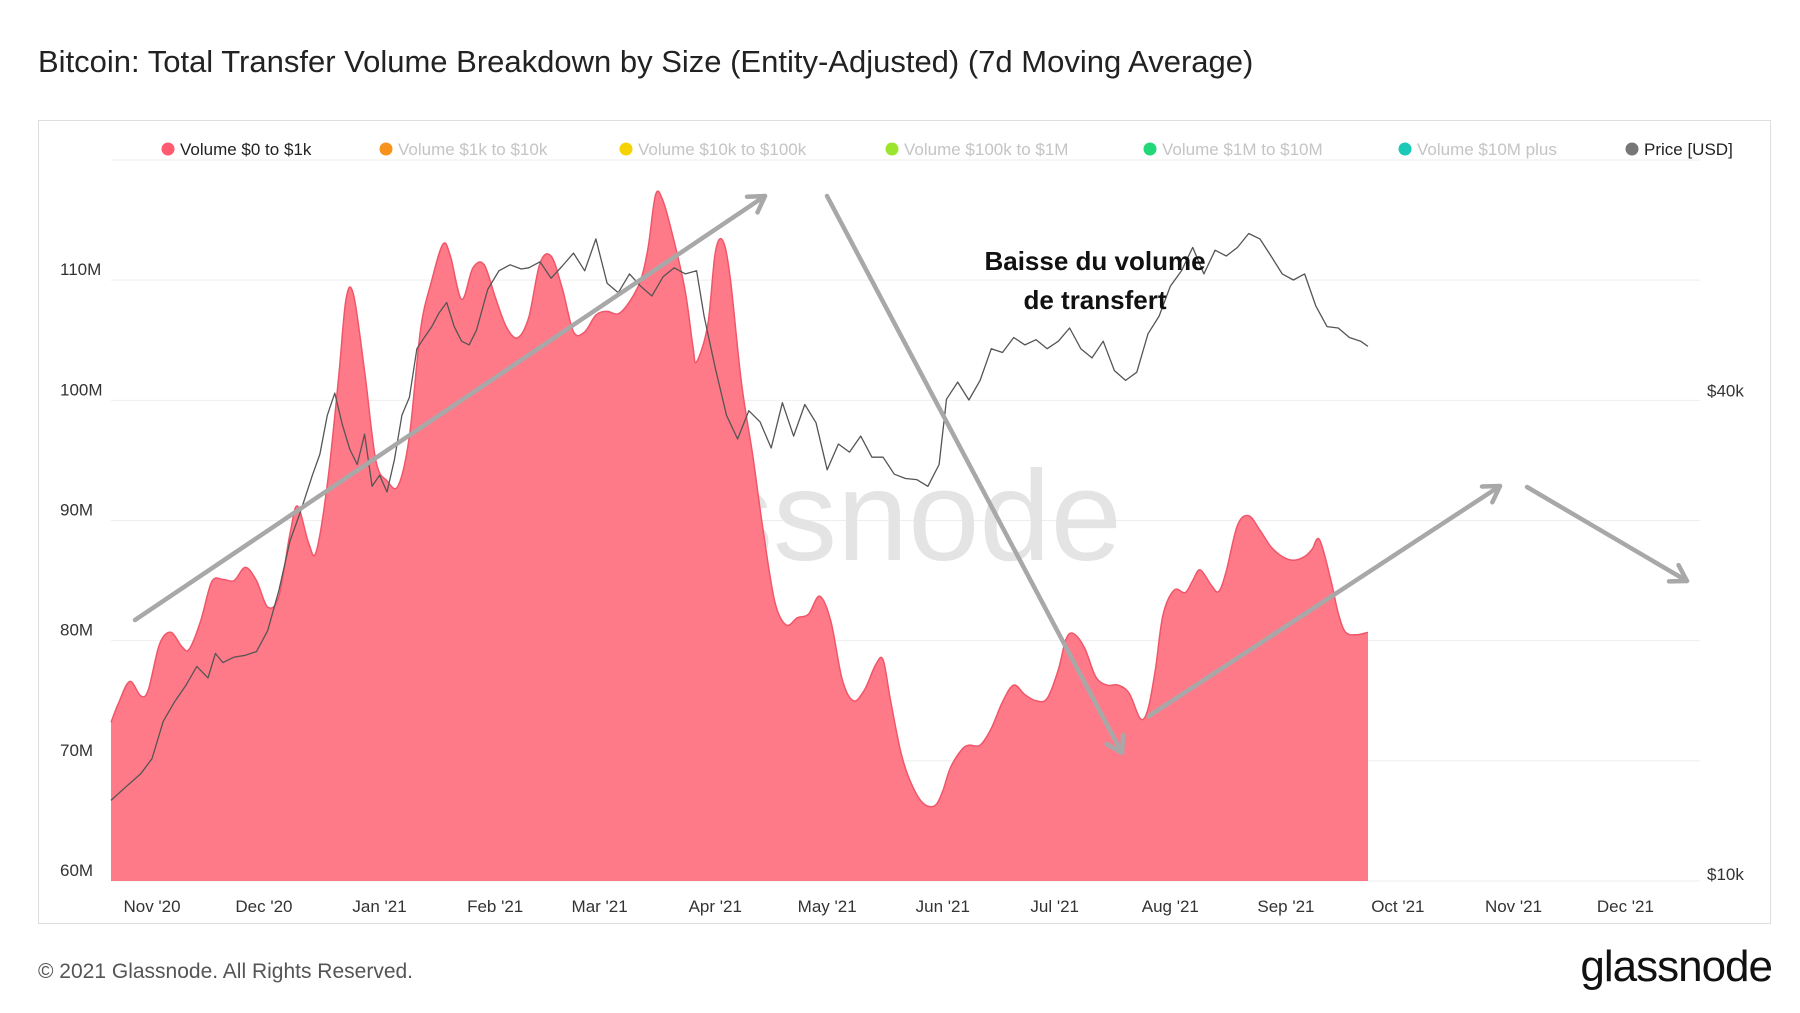 This screenshot has width=1800, height=1013. I want to click on x-tick-label: Nov '20, so click(151, 906).